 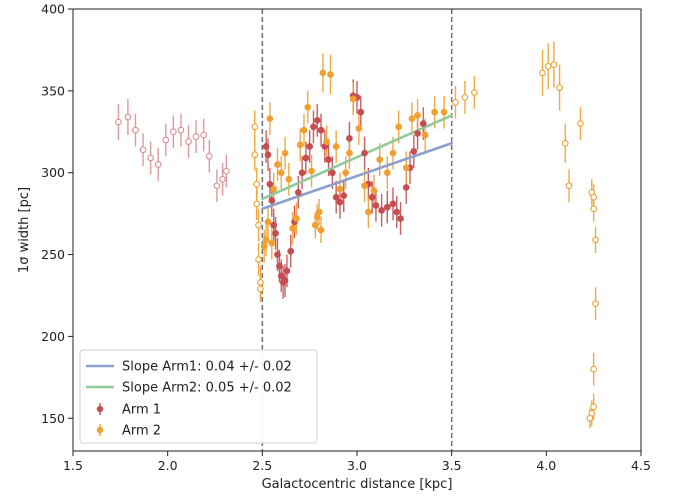 What do you see at coordinates (53, 336) in the screenshot?
I see `y-tick-label: 200` at bounding box center [53, 336].